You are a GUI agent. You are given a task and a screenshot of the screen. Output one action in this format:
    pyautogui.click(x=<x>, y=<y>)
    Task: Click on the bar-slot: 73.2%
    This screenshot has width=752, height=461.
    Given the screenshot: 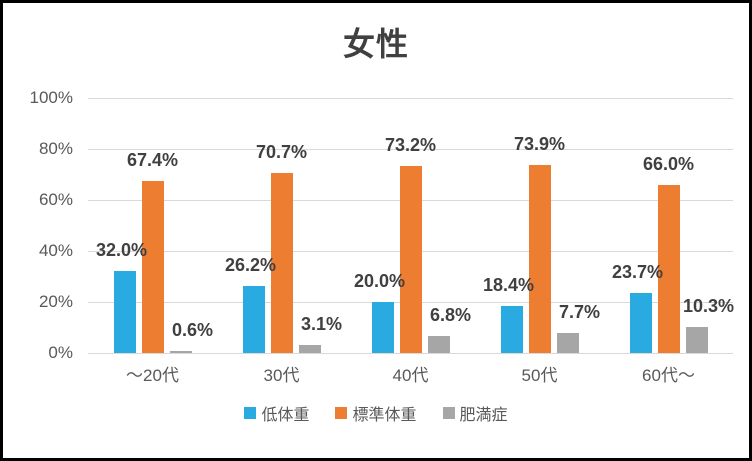 What is the action you would take?
    pyautogui.click(x=410, y=225)
    